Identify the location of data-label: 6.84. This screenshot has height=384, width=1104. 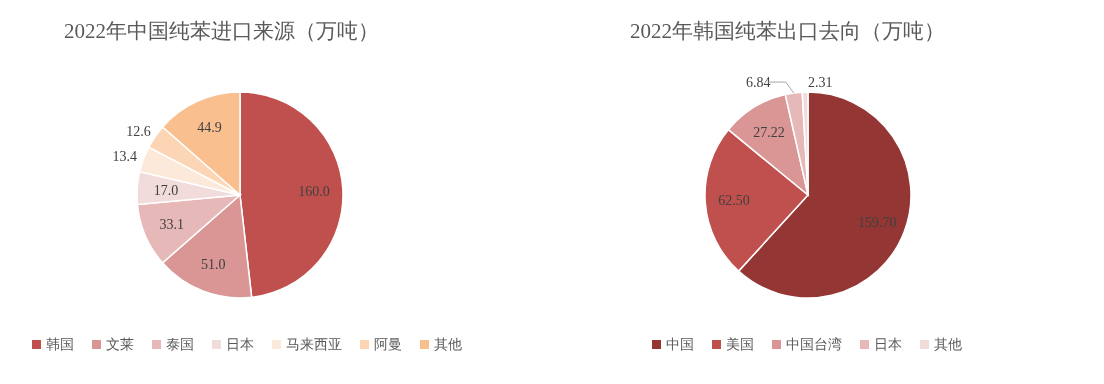
(758, 83).